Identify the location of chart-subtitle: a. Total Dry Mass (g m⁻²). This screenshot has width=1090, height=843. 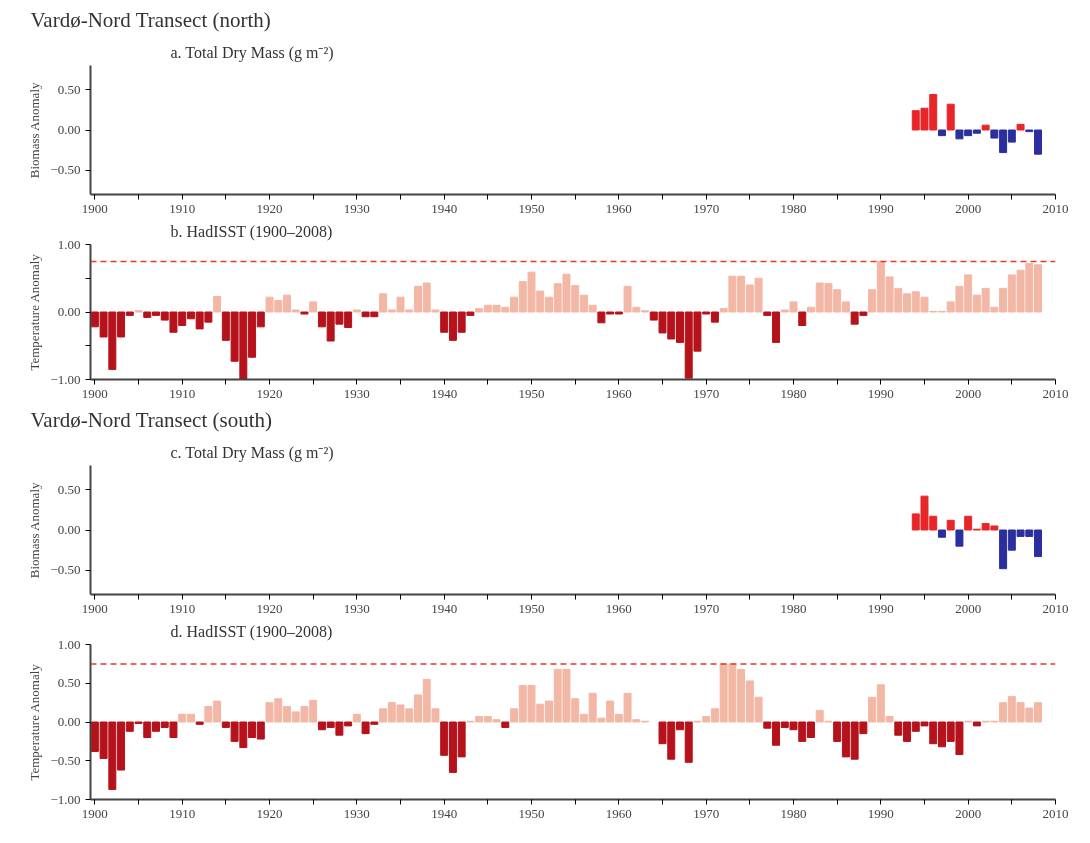
(252, 52).